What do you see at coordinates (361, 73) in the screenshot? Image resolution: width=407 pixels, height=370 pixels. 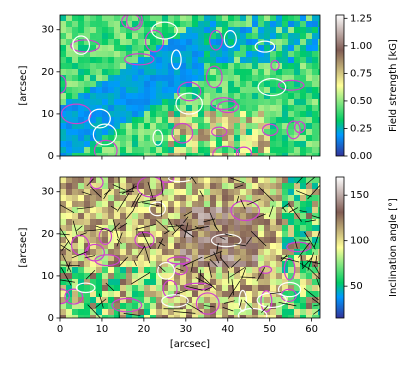 I see `colorbar-tick-label: 0.75` at bounding box center [361, 73].